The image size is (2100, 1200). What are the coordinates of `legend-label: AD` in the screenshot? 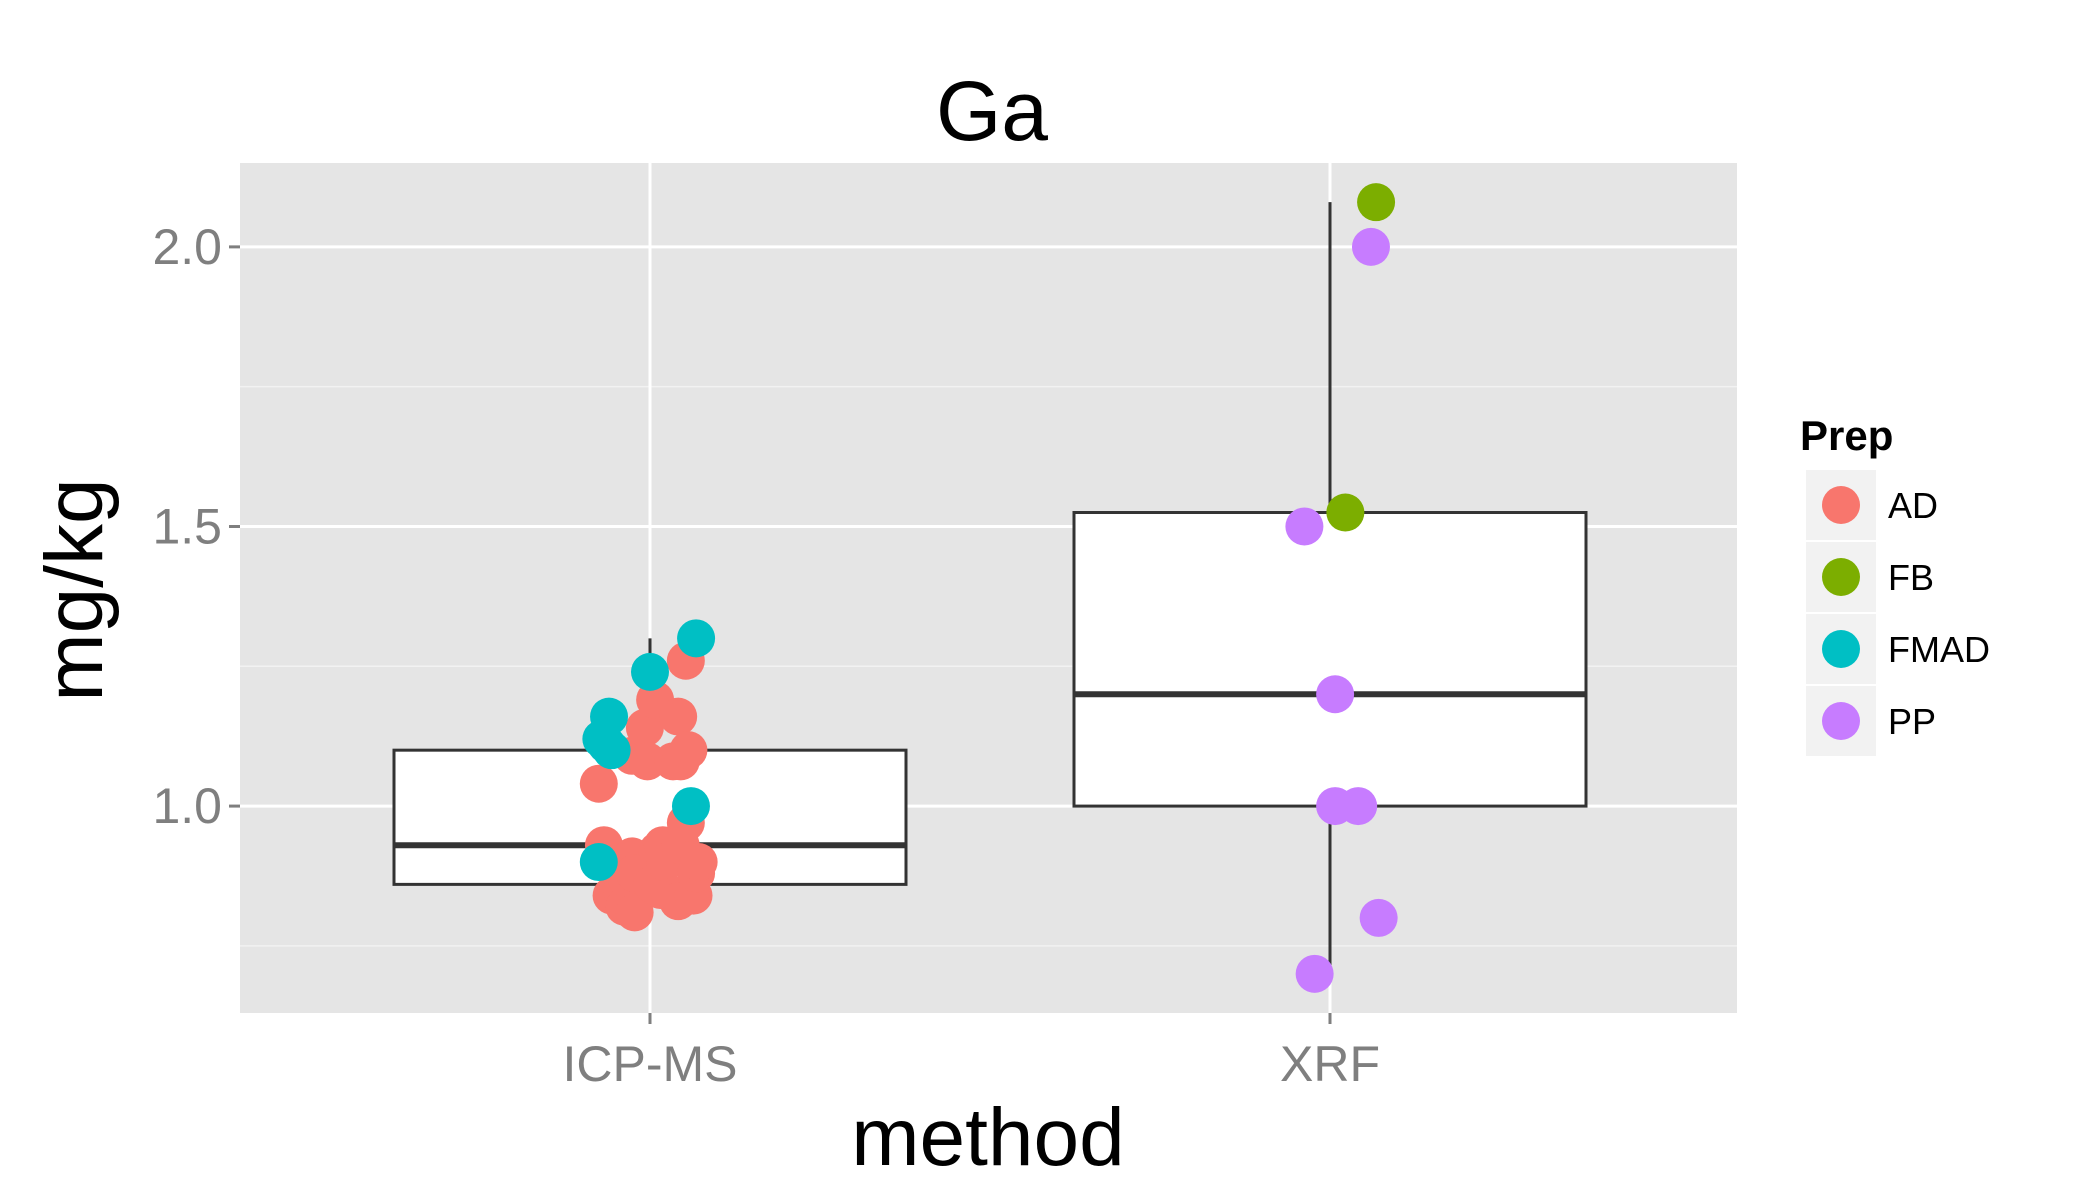 It's located at (1913, 505).